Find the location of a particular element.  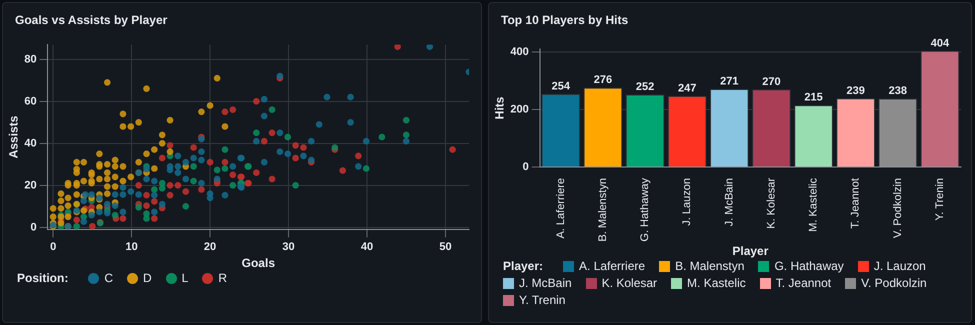

data-label: 247 is located at coordinates (687, 88).